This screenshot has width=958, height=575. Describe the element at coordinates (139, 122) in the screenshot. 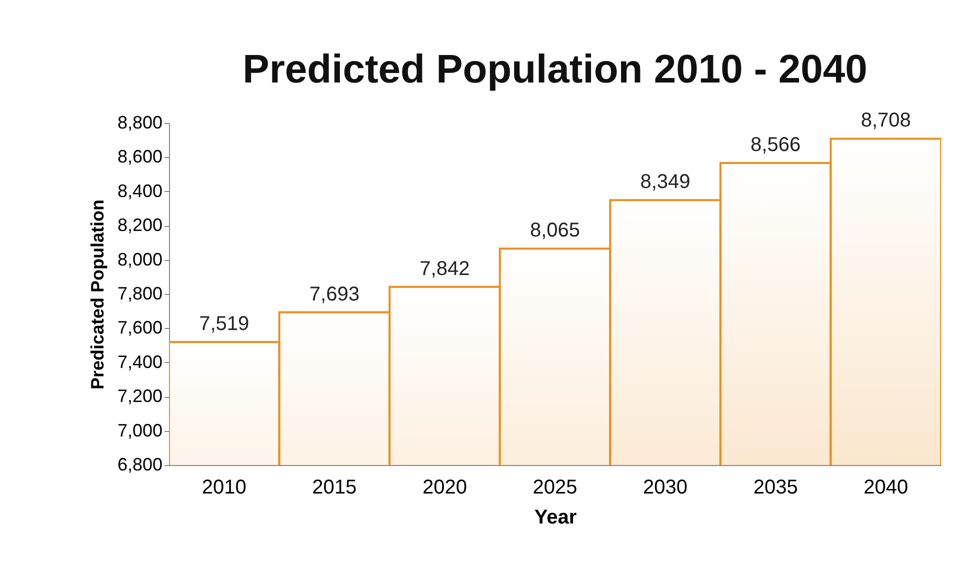

I see `y-tick-label: 8,800` at that location.